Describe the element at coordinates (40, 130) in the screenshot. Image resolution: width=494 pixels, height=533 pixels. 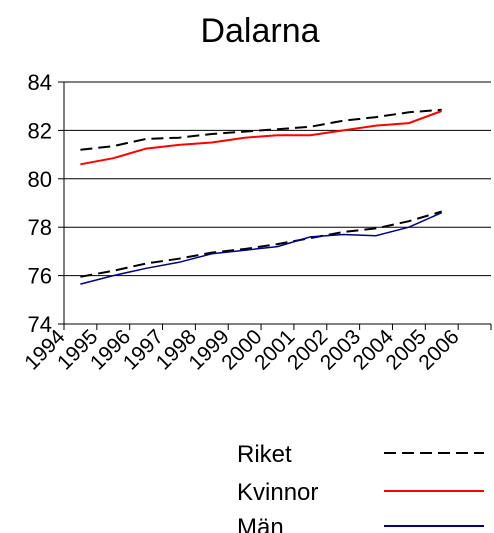
I see `y-tick-label: 82` at that location.